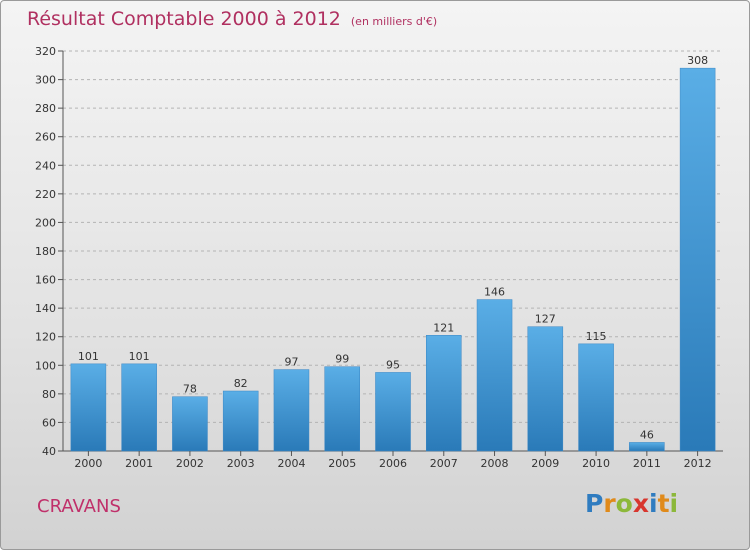 This screenshot has height=550, width=750. Describe the element at coordinates (494, 292) in the screenshot. I see `data-label: 146` at that location.